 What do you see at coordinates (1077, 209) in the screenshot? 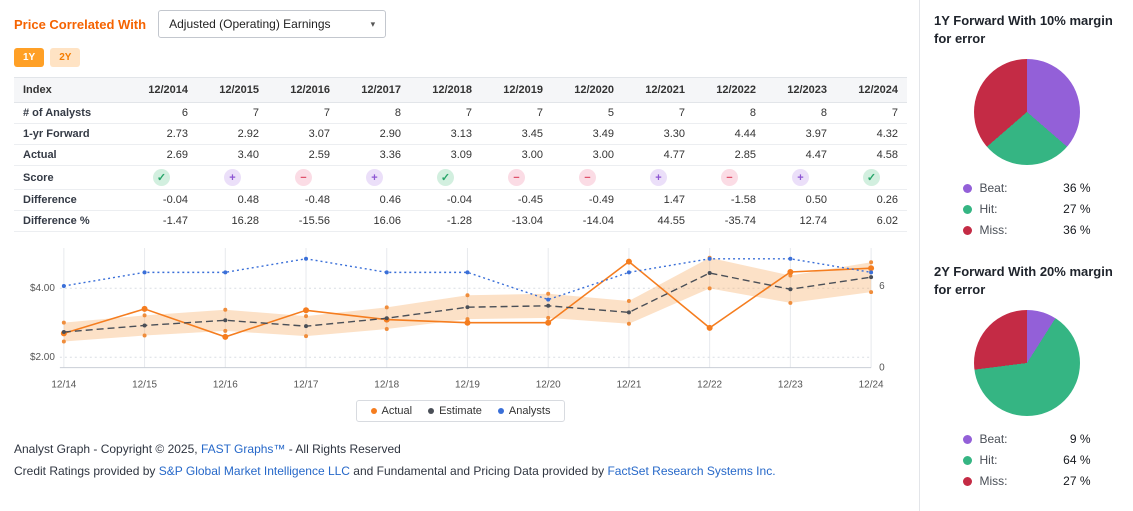
I see `legend-value: 27 %` at bounding box center [1077, 209].